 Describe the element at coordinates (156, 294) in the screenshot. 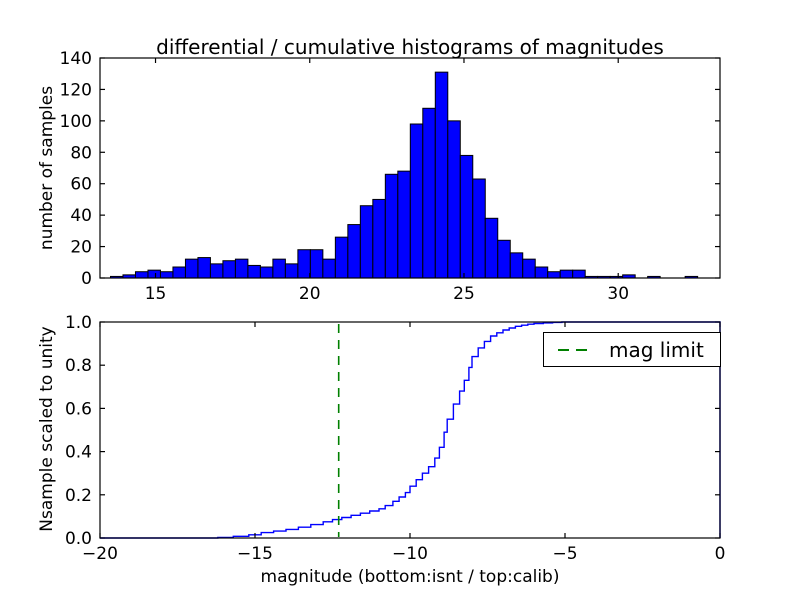

I see `top-axes-x-tick-label: 15` at that location.